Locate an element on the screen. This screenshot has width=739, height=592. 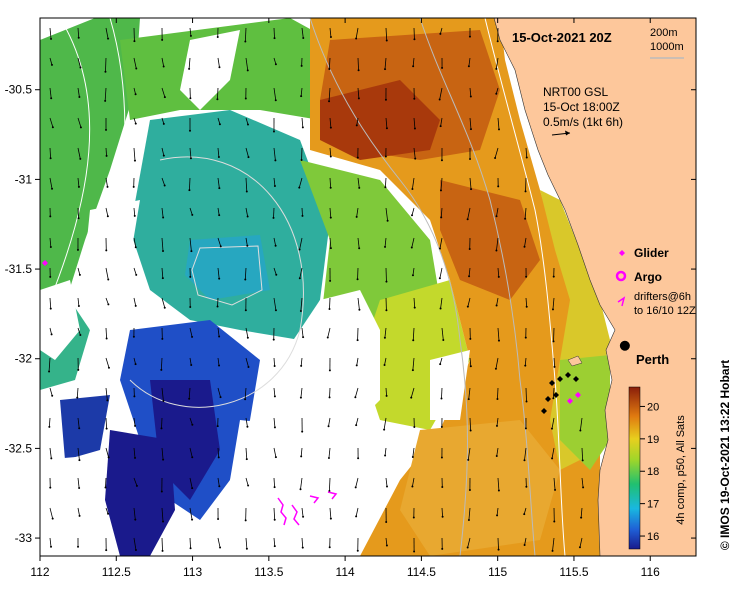
x-tick-label: 115 is located at coordinates (497, 572).